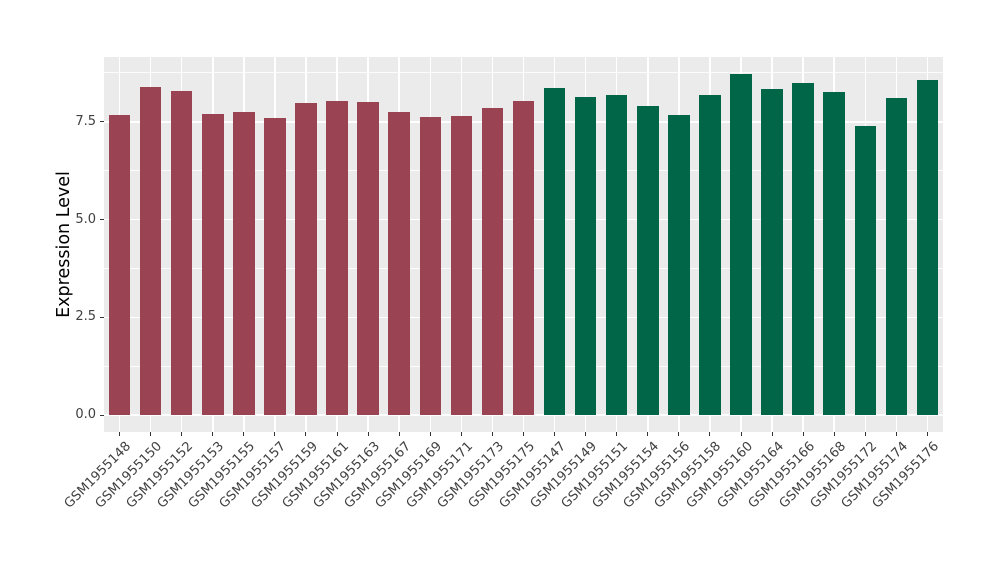 This screenshot has height=580, width=1000. I want to click on bar-GSM1955150, so click(150, 250).